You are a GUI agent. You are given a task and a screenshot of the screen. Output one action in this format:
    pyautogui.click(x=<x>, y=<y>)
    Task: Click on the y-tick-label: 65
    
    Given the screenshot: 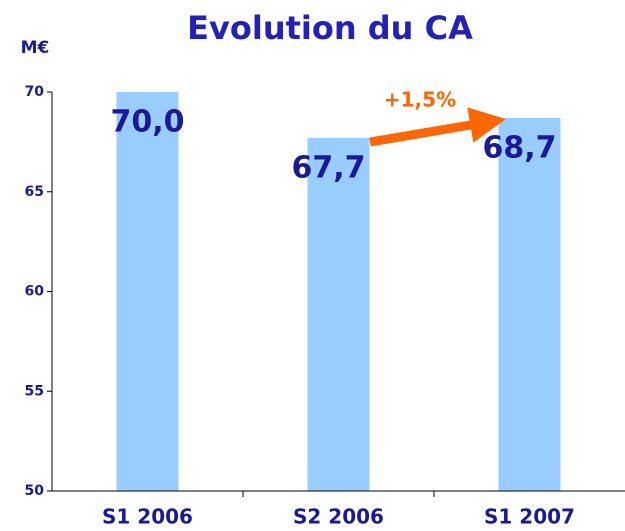 What is the action you would take?
    pyautogui.click(x=34, y=192)
    